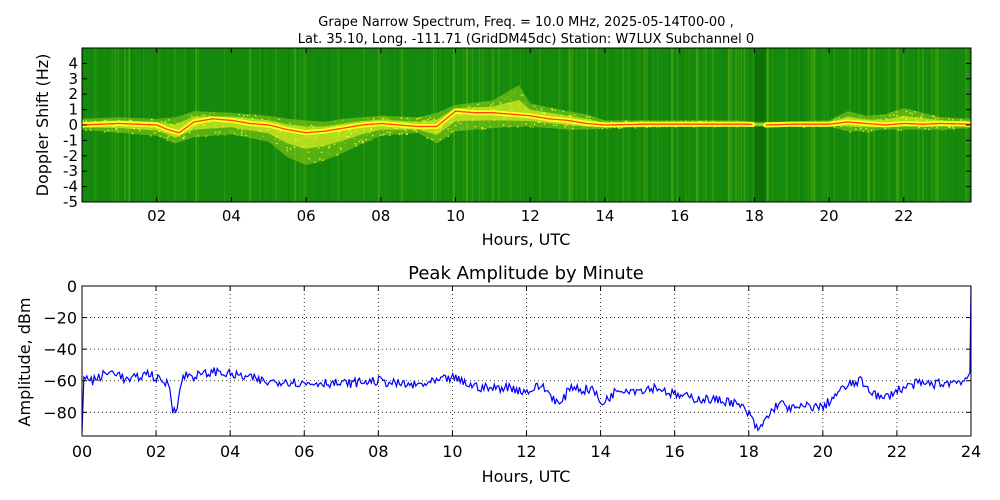 This screenshot has width=1000, height=500. What do you see at coordinates (24, 362) in the screenshot?
I see `amplitude-ylabel: Amplitude, dBm` at bounding box center [24, 362].